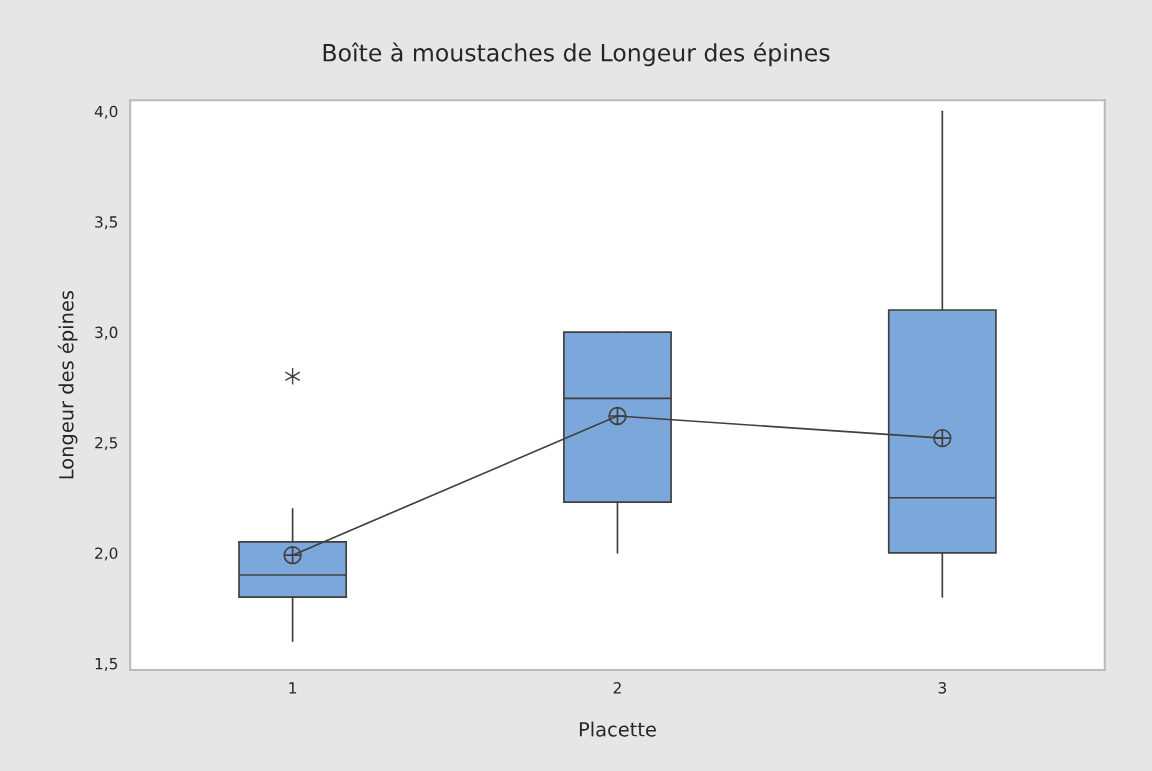 The width and height of the screenshot is (1152, 771). Describe the element at coordinates (106, 444) in the screenshot. I see `y-tick-label: 2,5` at that location.